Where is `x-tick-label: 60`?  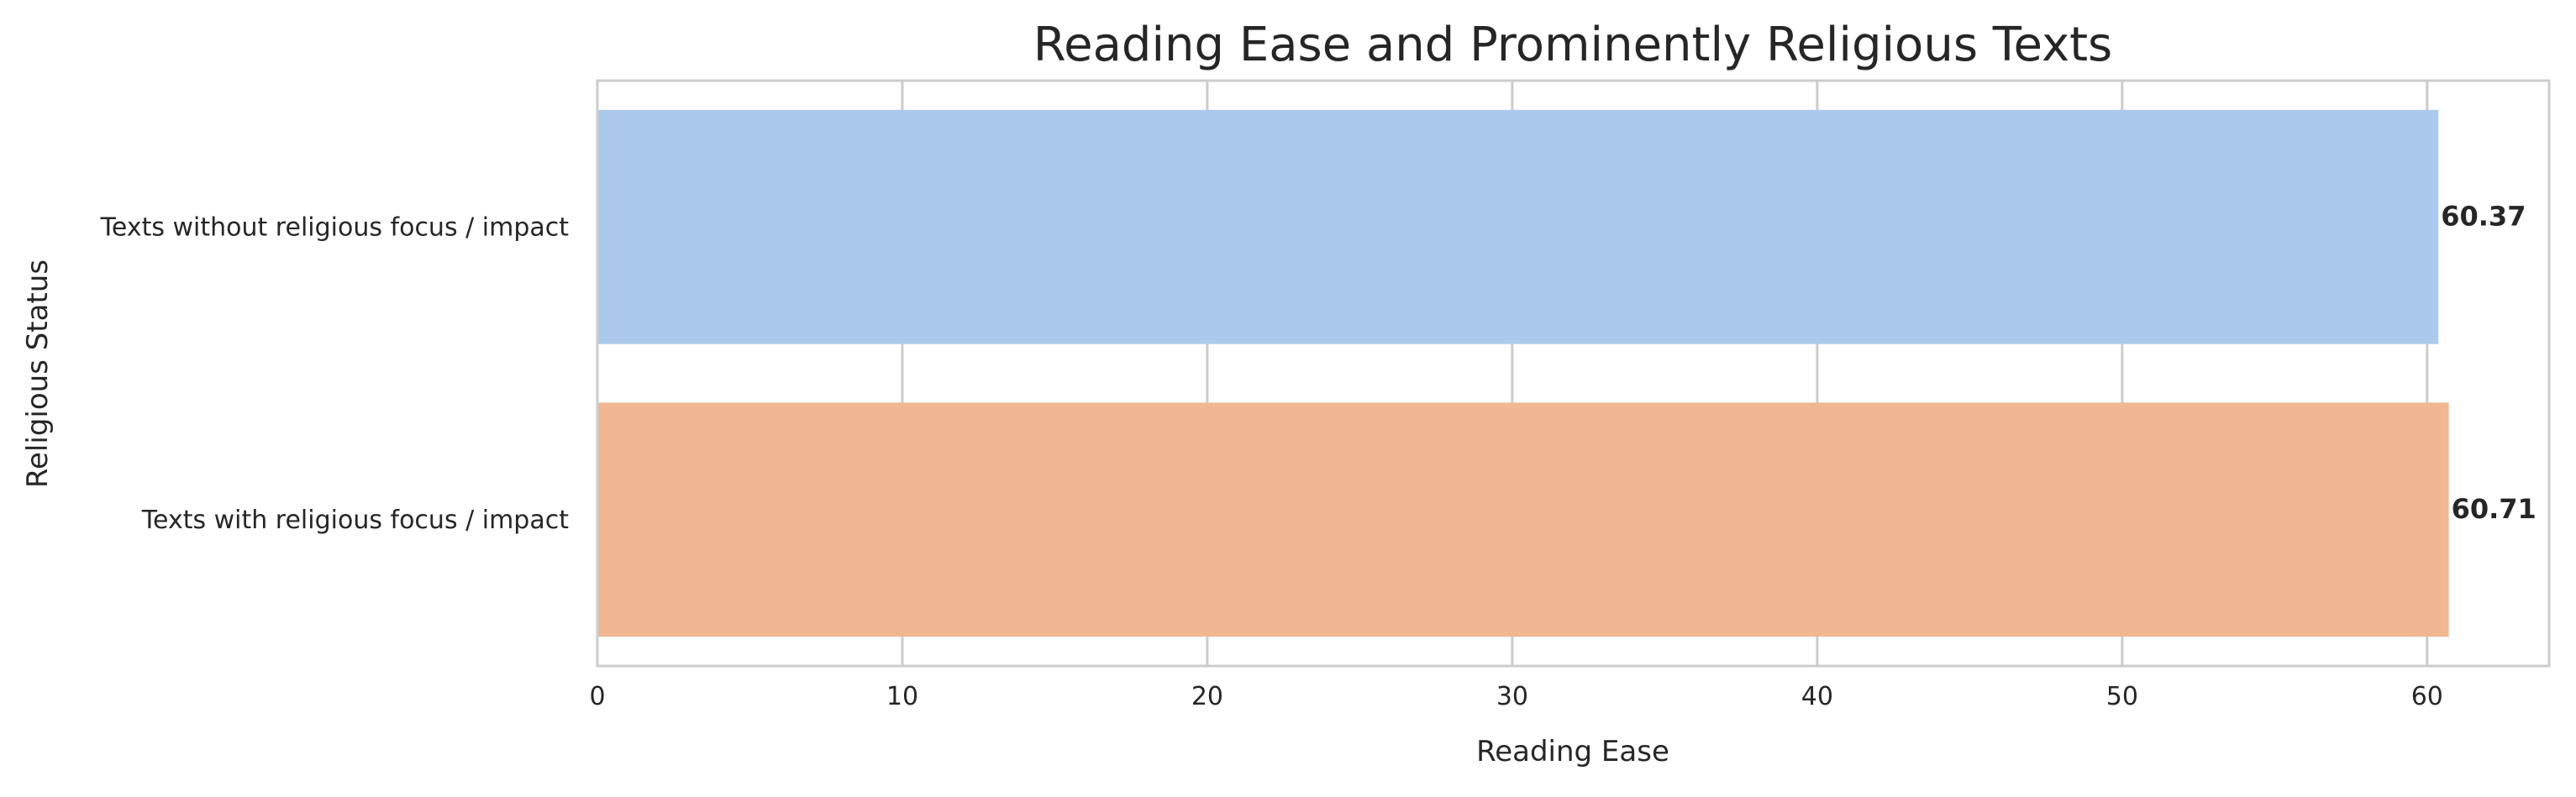 x-tick-label: 60 is located at coordinates (2427, 696).